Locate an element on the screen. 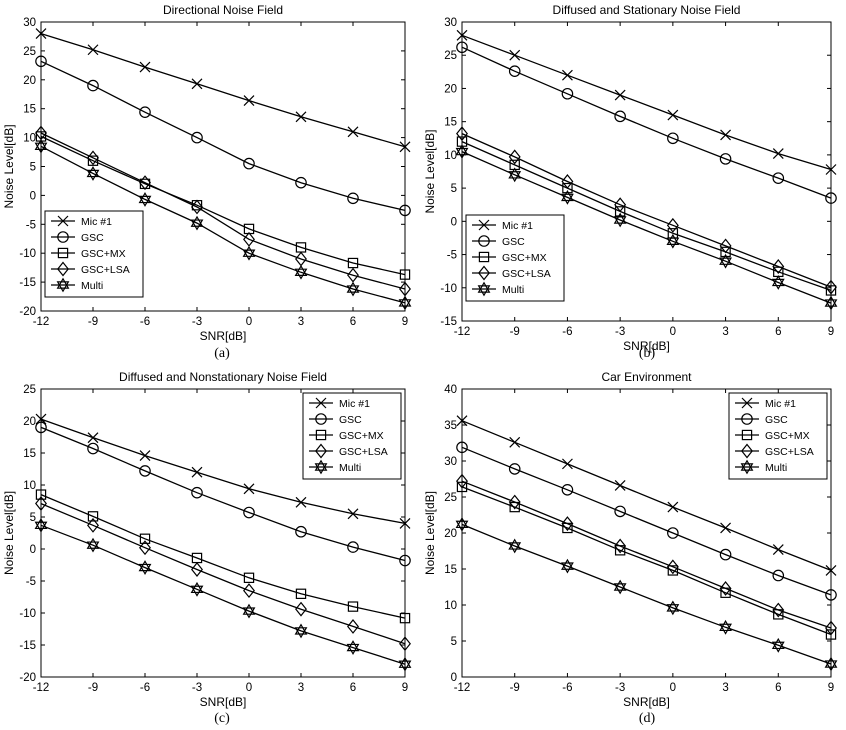 Image resolution: width=846 pixels, height=730 pixels. legend-marker-x is located at coordinates (63, 221).